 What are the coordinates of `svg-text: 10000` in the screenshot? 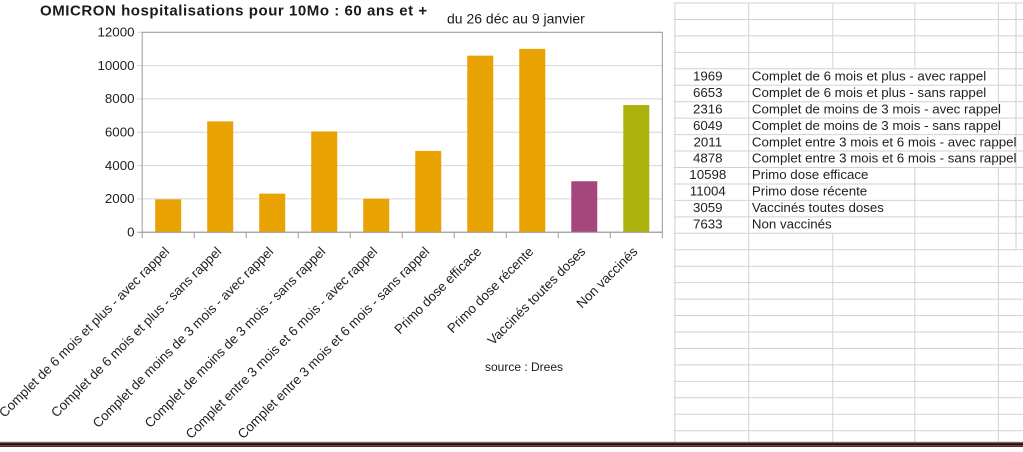 It's located at (116, 65).